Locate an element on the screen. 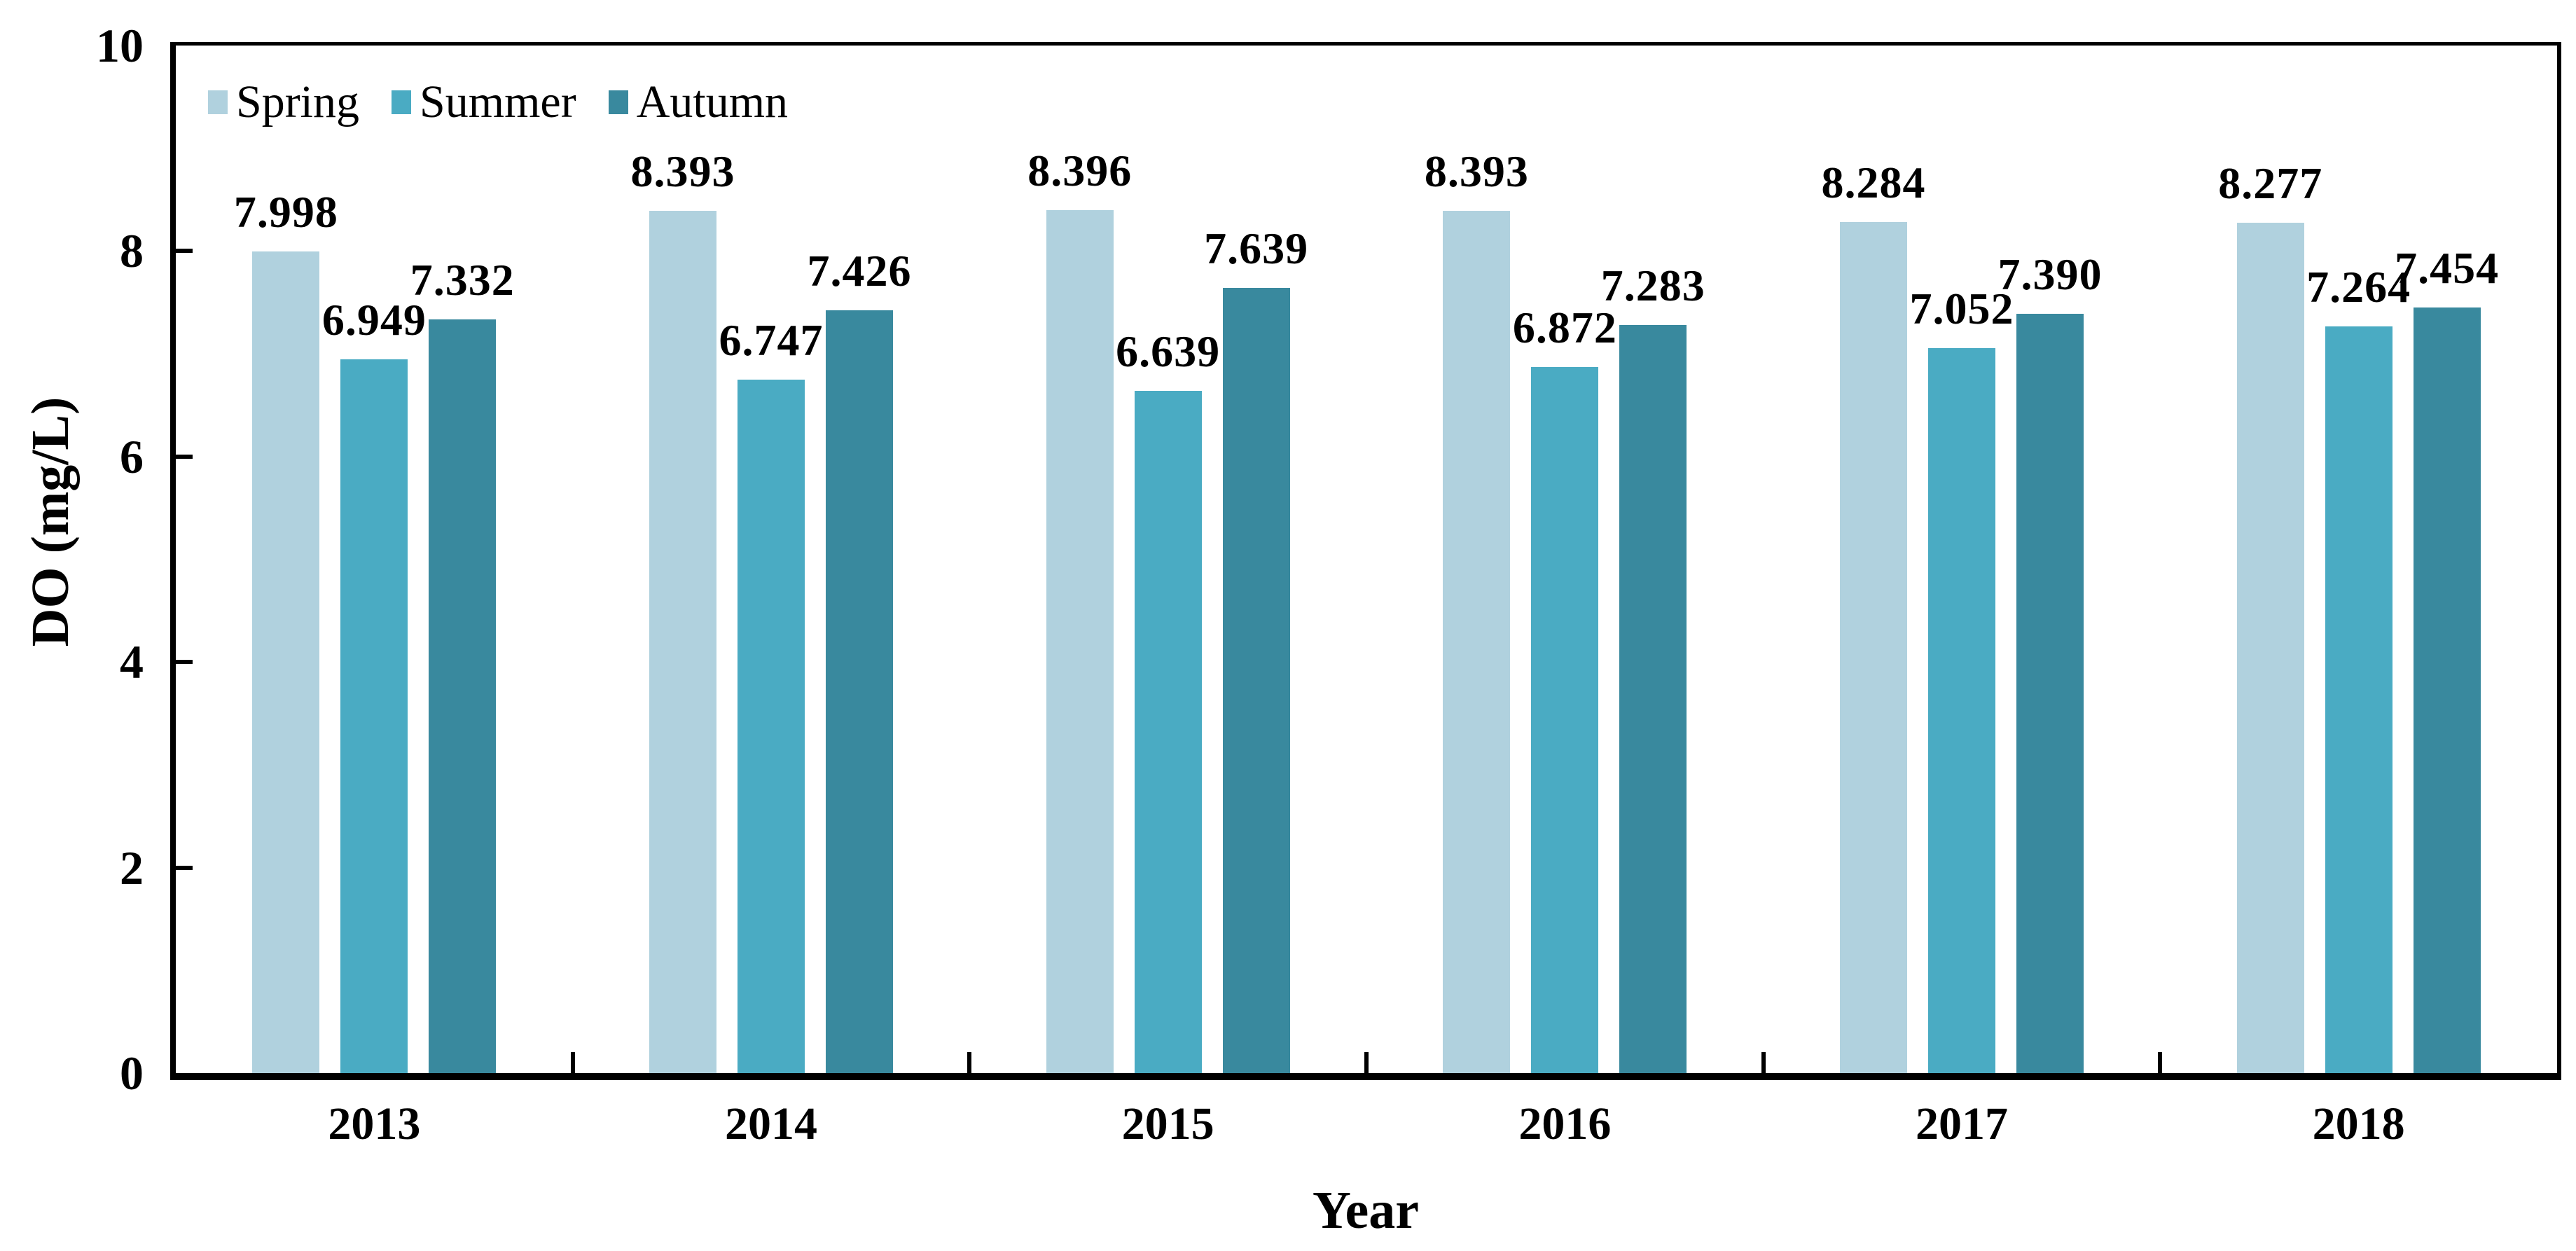 The image size is (2576, 1251). bar-spring-2018 is located at coordinates (2270, 647).